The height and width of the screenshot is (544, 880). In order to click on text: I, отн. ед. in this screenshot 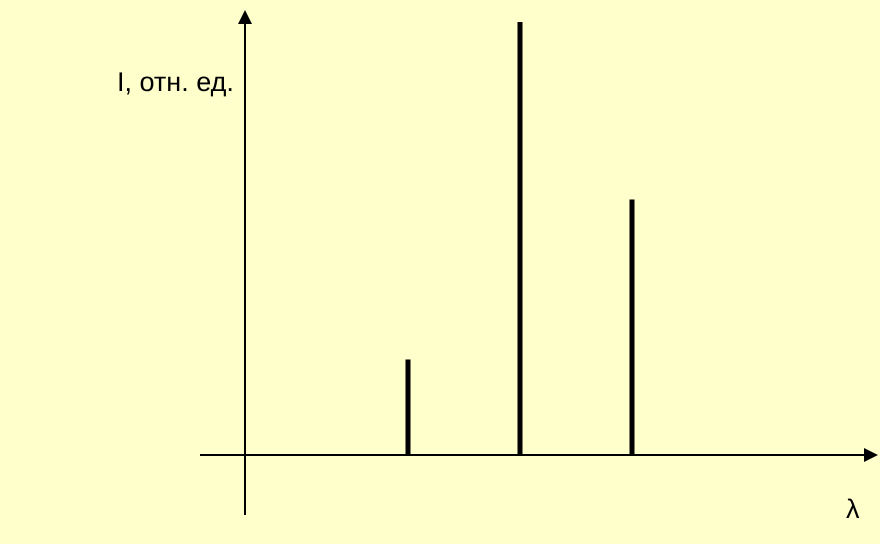, I will do `click(175, 82)`.